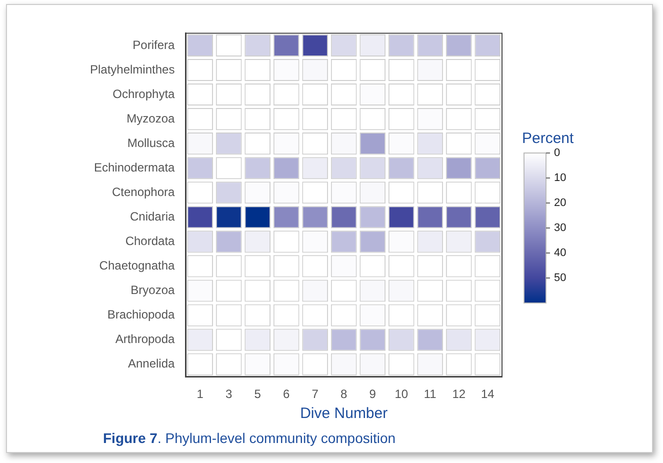 Image resolution: width=663 pixels, height=463 pixels. I want to click on y-tick-label: Chordata, so click(150, 241).